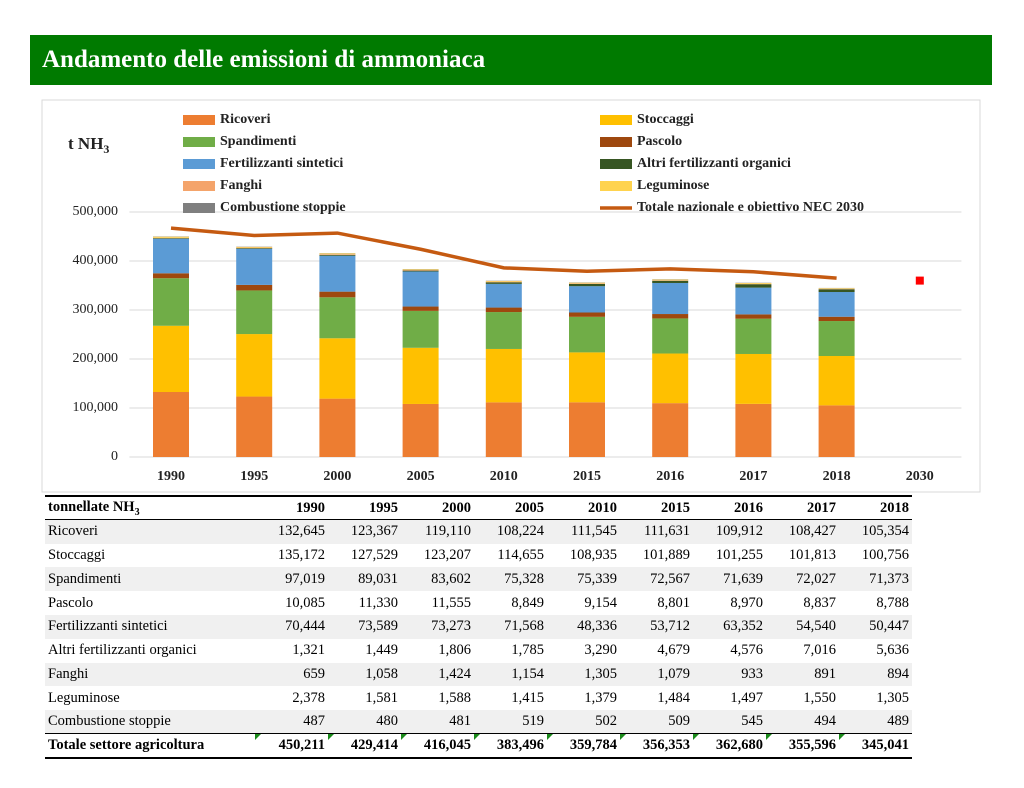 Image resolution: width=1024 pixels, height=788 pixels. I want to click on cell: 1,379, so click(600, 697).